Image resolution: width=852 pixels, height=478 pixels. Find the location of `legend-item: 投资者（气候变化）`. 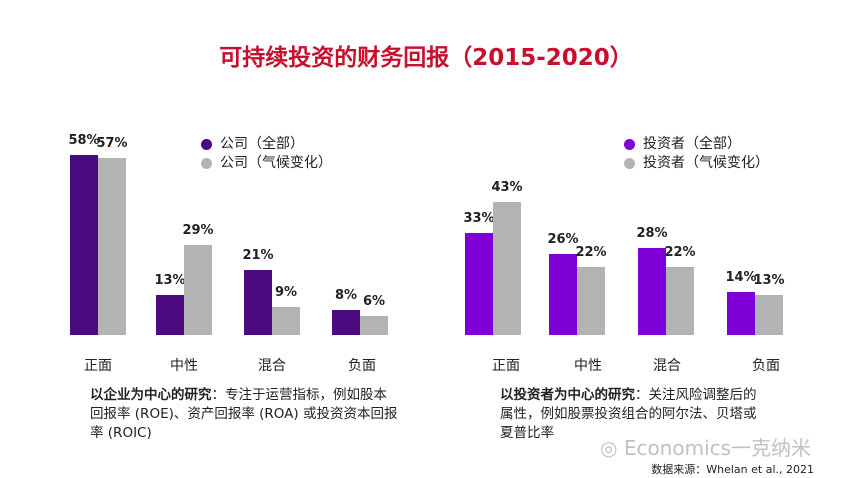

legend-item: 投资者（气候变化） is located at coordinates (696, 163).